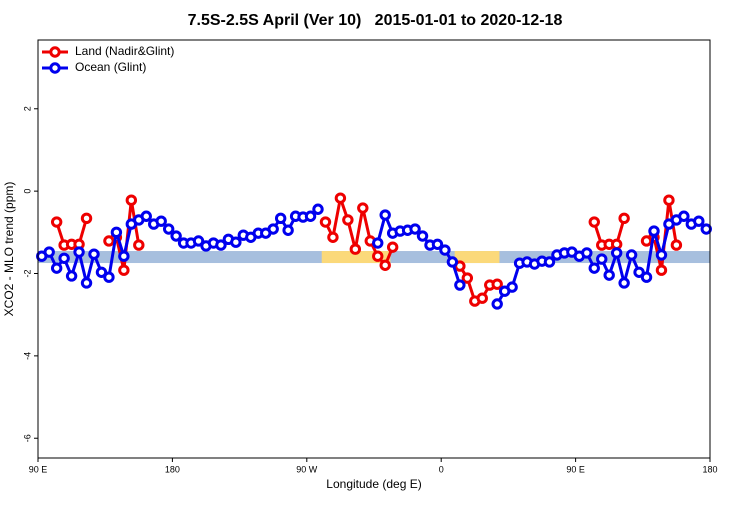 This screenshot has width=750, height=505. What do you see at coordinates (307, 469) in the screenshot?
I see `x-tick-label: 90 W` at bounding box center [307, 469].